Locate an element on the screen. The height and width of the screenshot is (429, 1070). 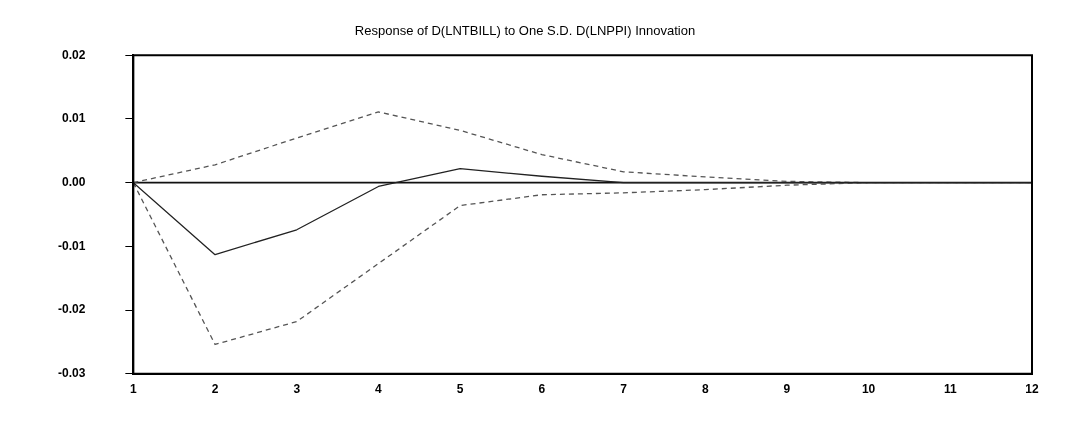
x-tick-label: 10 is located at coordinates (868, 389).